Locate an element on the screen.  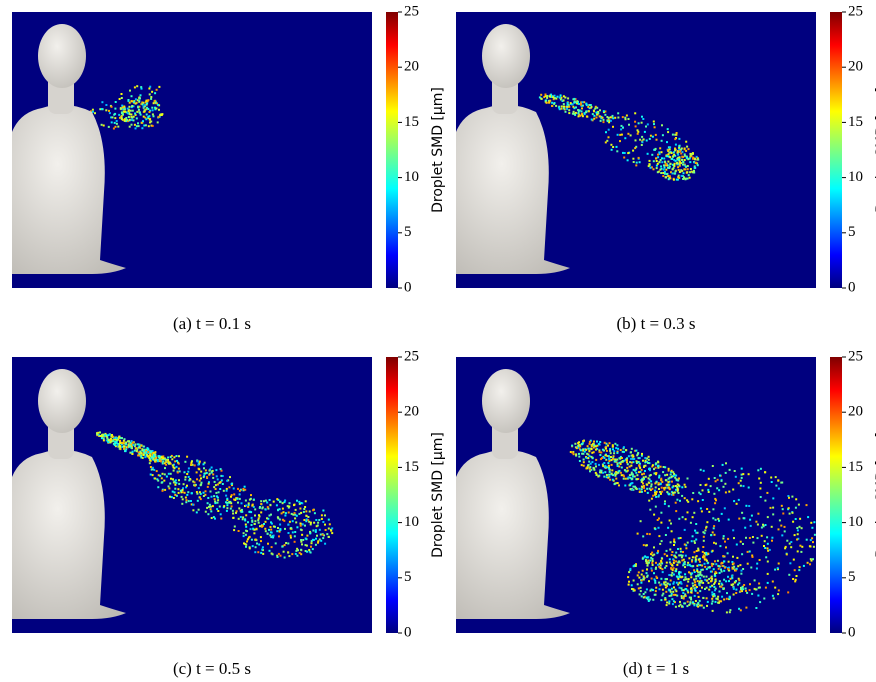
colorbar-tick-label: 0 is located at coordinates (408, 287).